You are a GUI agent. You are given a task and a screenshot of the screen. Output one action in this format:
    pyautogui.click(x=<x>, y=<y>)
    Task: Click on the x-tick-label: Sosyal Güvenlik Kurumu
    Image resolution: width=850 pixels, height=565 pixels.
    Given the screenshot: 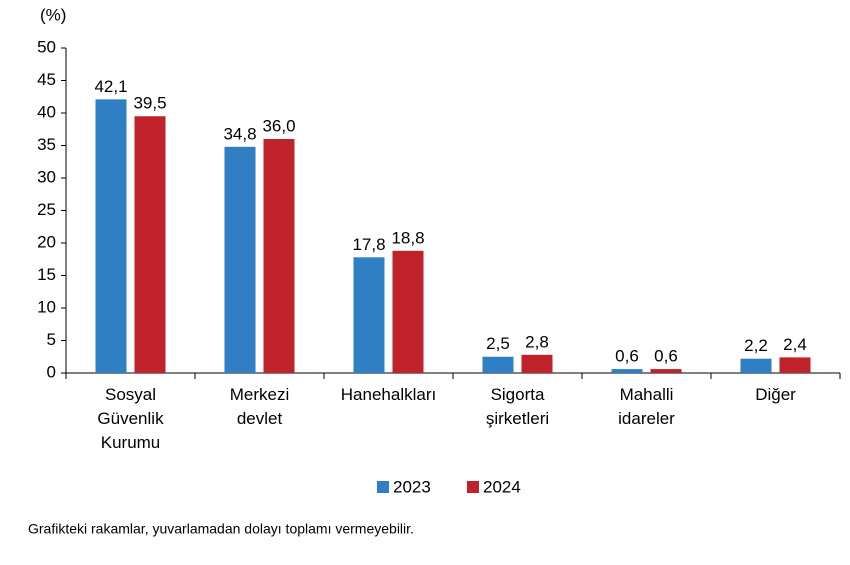 What is the action you would take?
    pyautogui.click(x=130, y=418)
    